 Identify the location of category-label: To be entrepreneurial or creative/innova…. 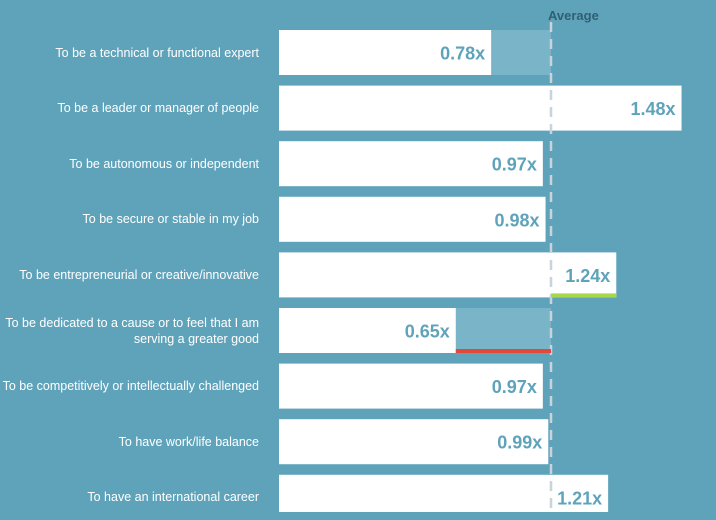
(139, 274).